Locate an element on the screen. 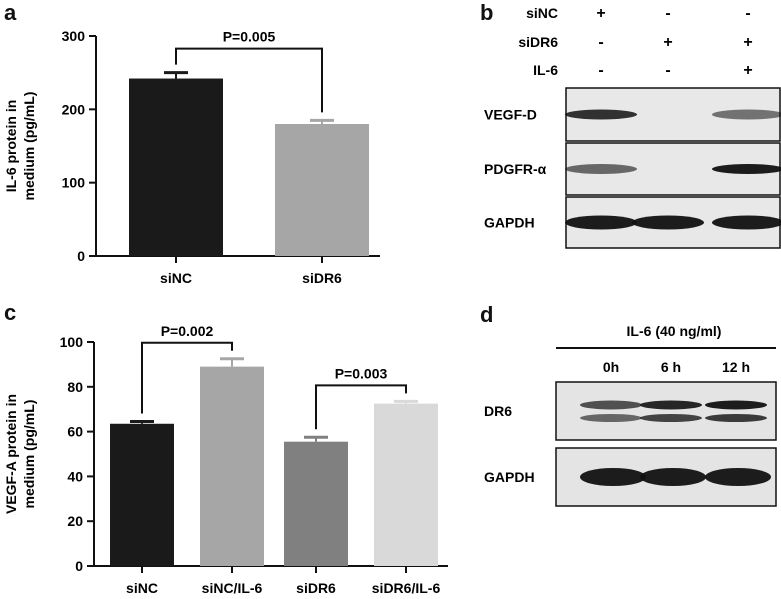 This screenshot has height=599, width=781. y-axis-label: IL-6 protein in is located at coordinates (11, 146).